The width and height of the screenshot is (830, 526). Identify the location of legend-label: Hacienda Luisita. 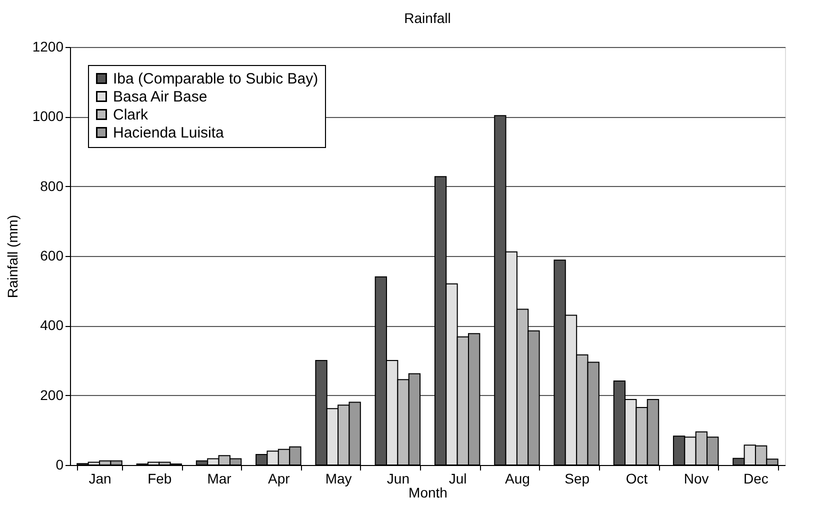
(169, 133).